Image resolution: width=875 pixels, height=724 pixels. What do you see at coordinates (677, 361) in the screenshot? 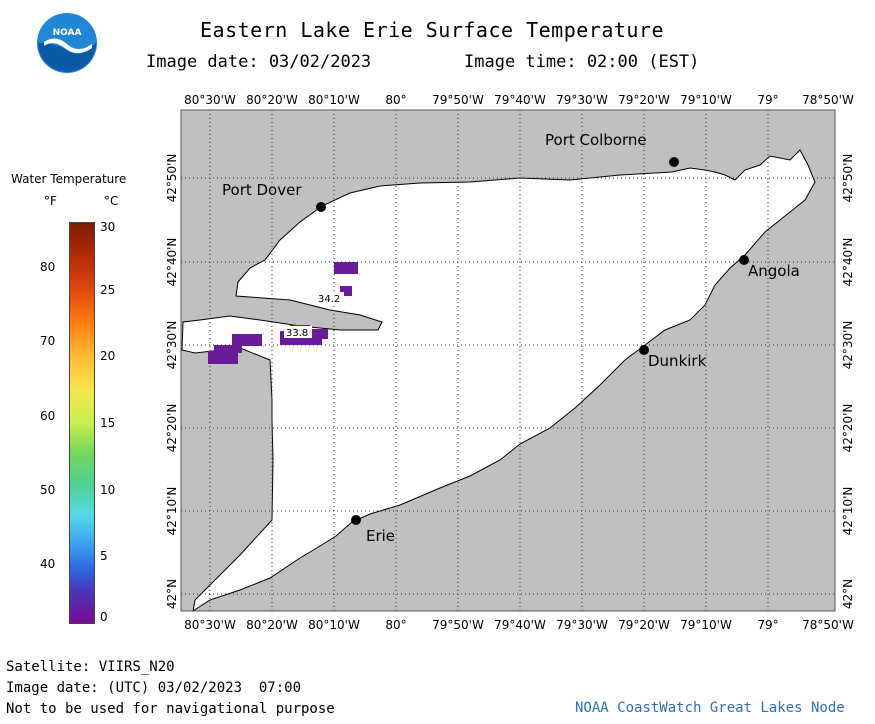
I see `place-dunkirk: Dunkirk` at bounding box center [677, 361].